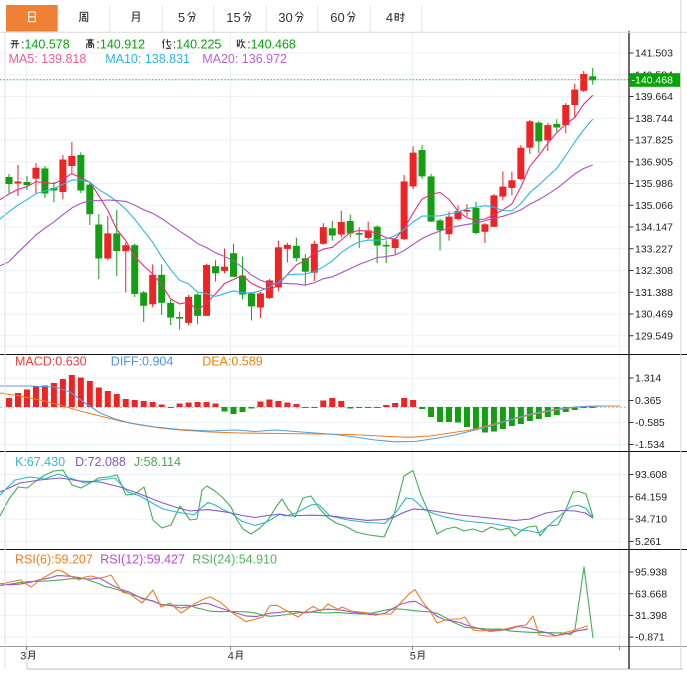  What do you see at coordinates (654, 315) in the screenshot?
I see `svg-text: 130.469` at bounding box center [654, 315].